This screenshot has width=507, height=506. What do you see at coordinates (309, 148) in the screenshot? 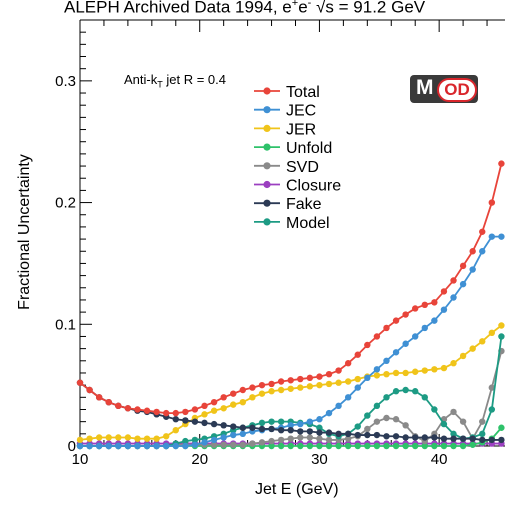
I see `legend-label-unfold: Unfold` at bounding box center [309, 148].